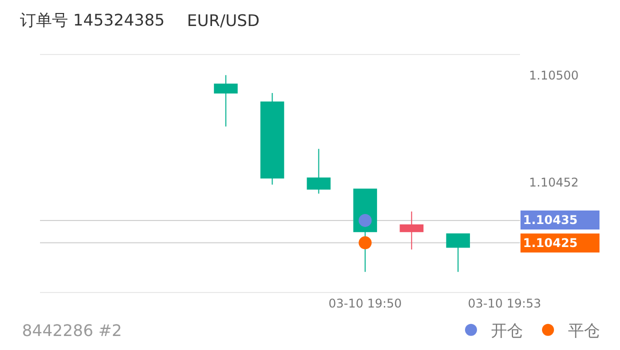 Image resolution: width=620 pixels, height=350 pixels. I want to click on legend-label: 平仓, so click(584, 330).